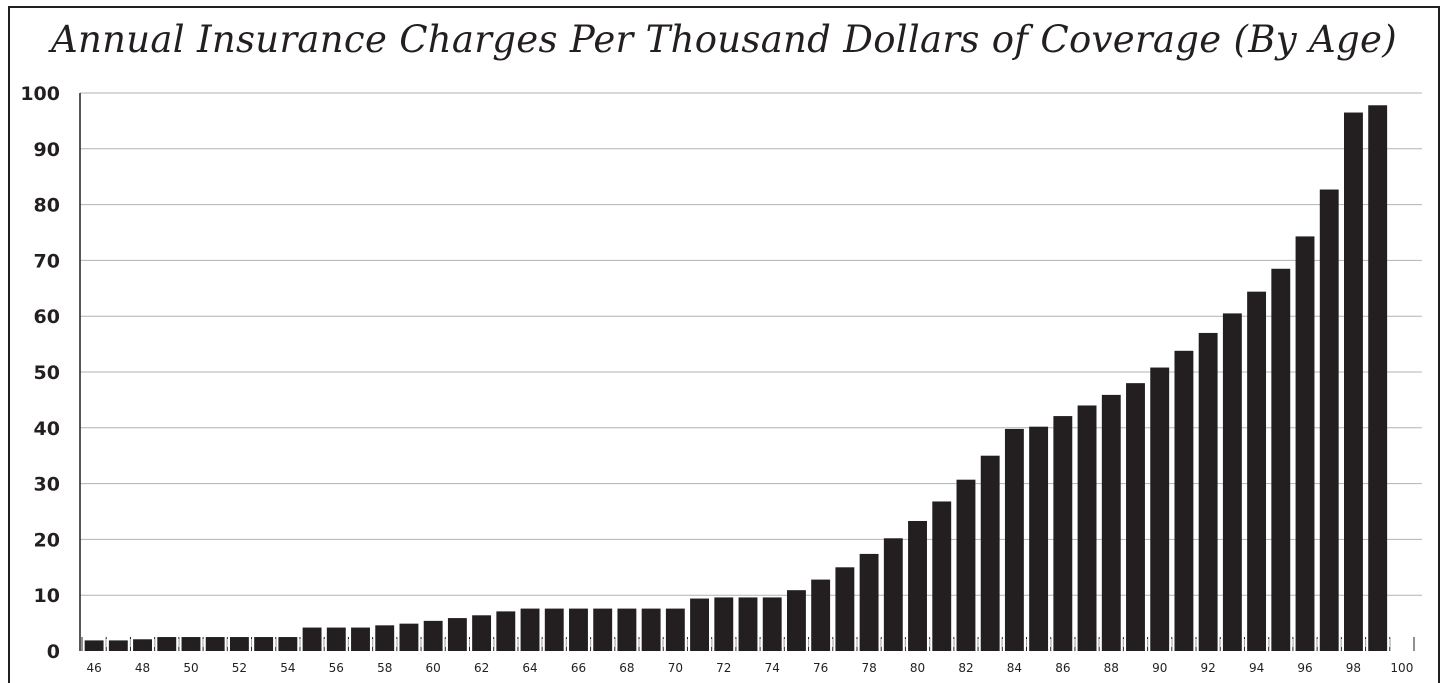 This screenshot has height=683, width=1448. What do you see at coordinates (47, 485) in the screenshot?
I see `y-tick-label: 30` at bounding box center [47, 485].